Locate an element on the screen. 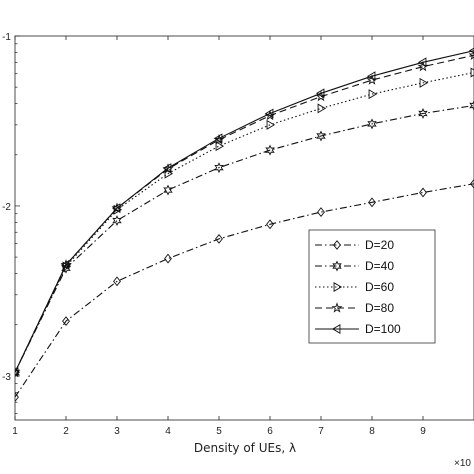  x-axis-title: Density of UEs, λ is located at coordinates (245, 448).